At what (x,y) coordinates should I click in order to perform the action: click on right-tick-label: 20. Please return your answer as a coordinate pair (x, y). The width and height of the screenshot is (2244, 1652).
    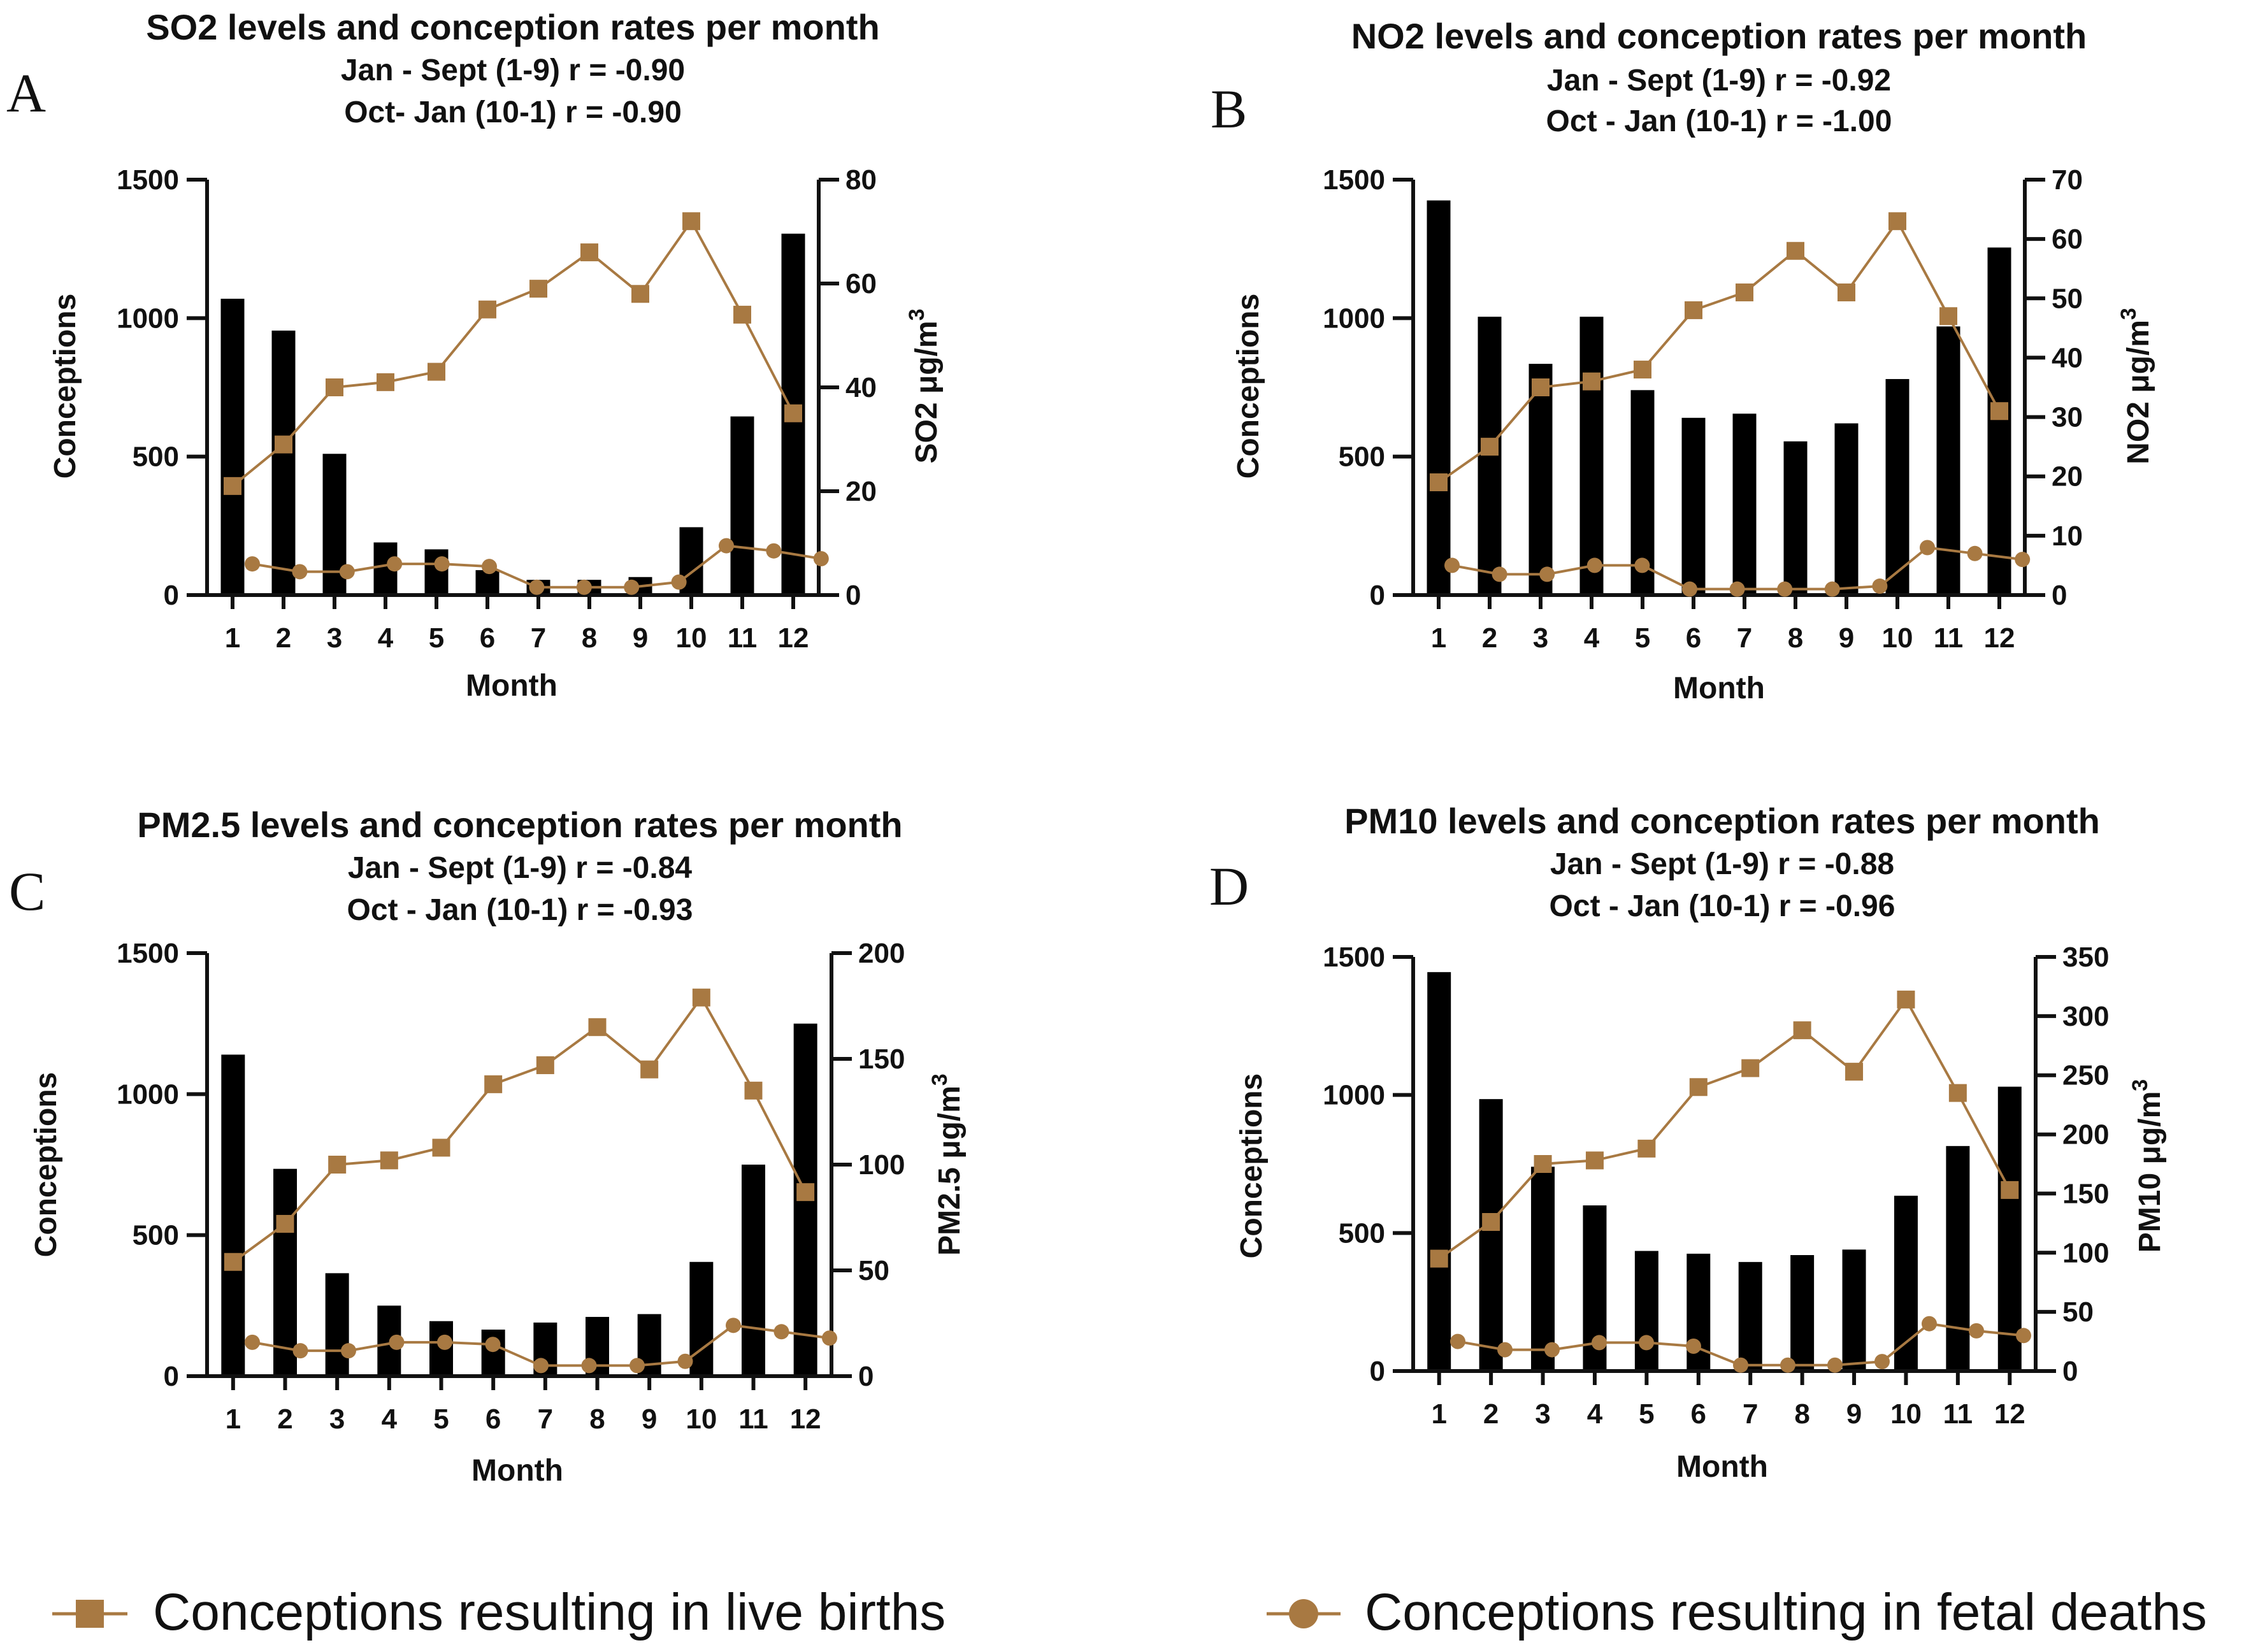
    Looking at the image, I should click on (2068, 476).